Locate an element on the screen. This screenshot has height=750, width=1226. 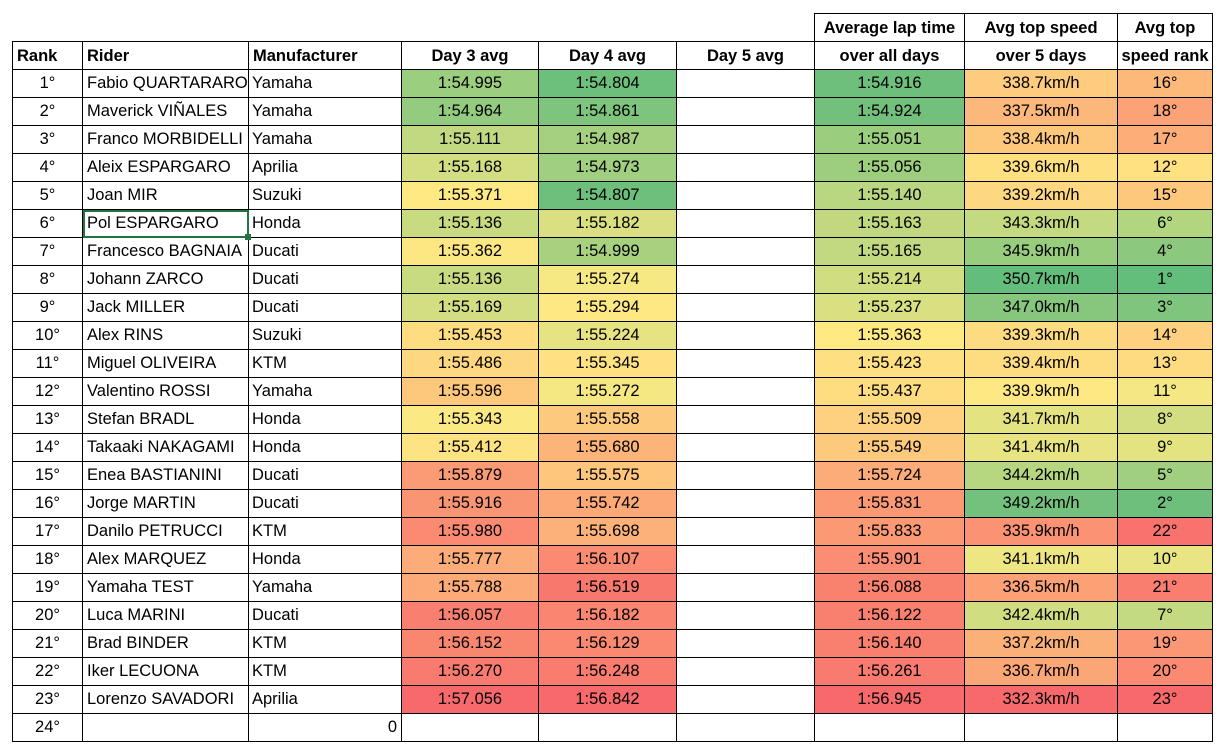
rank-cell: 23° is located at coordinates (47, 699).